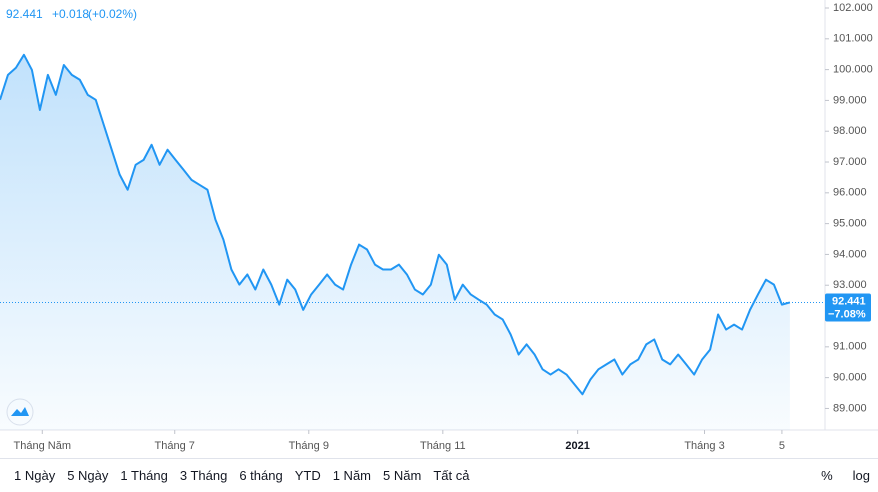  I want to click on y-tick-label: 89.000, so click(850, 408).